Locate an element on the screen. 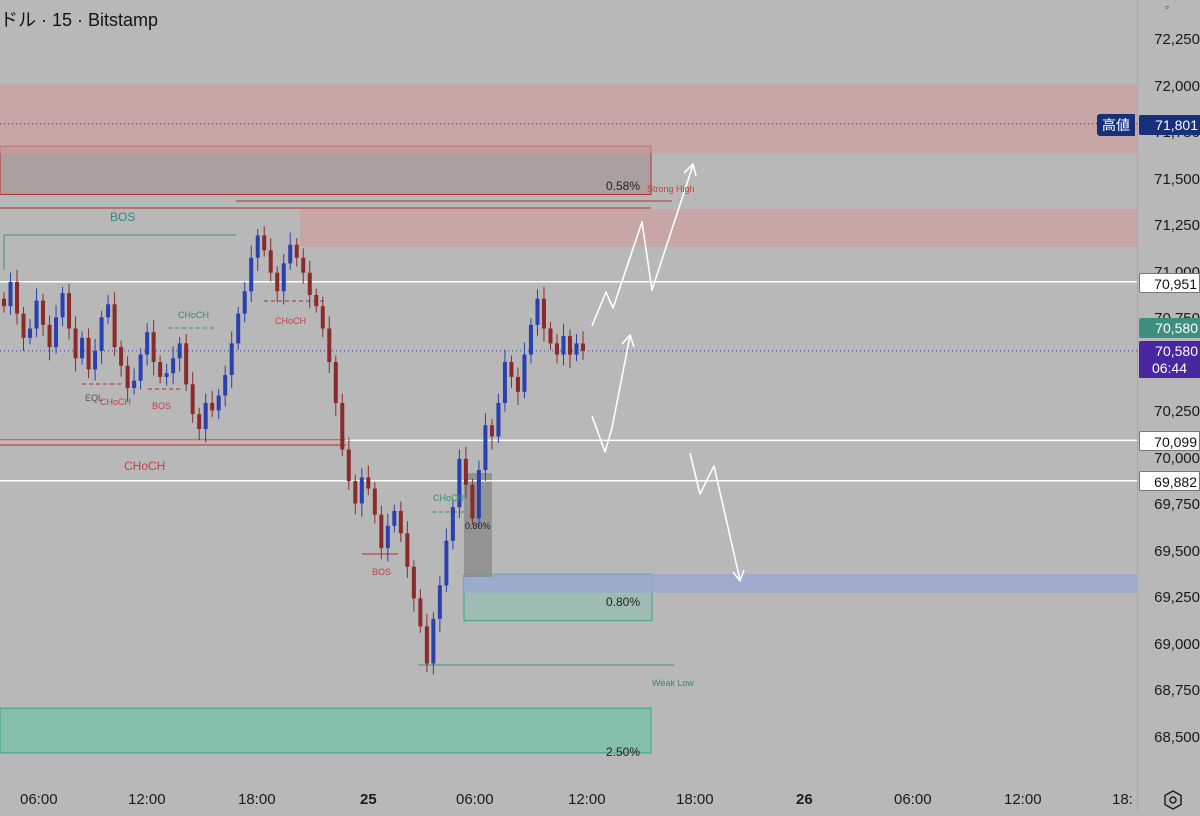 The width and height of the screenshot is (1200, 816). arrow-head-mid is located at coordinates (628, 341).